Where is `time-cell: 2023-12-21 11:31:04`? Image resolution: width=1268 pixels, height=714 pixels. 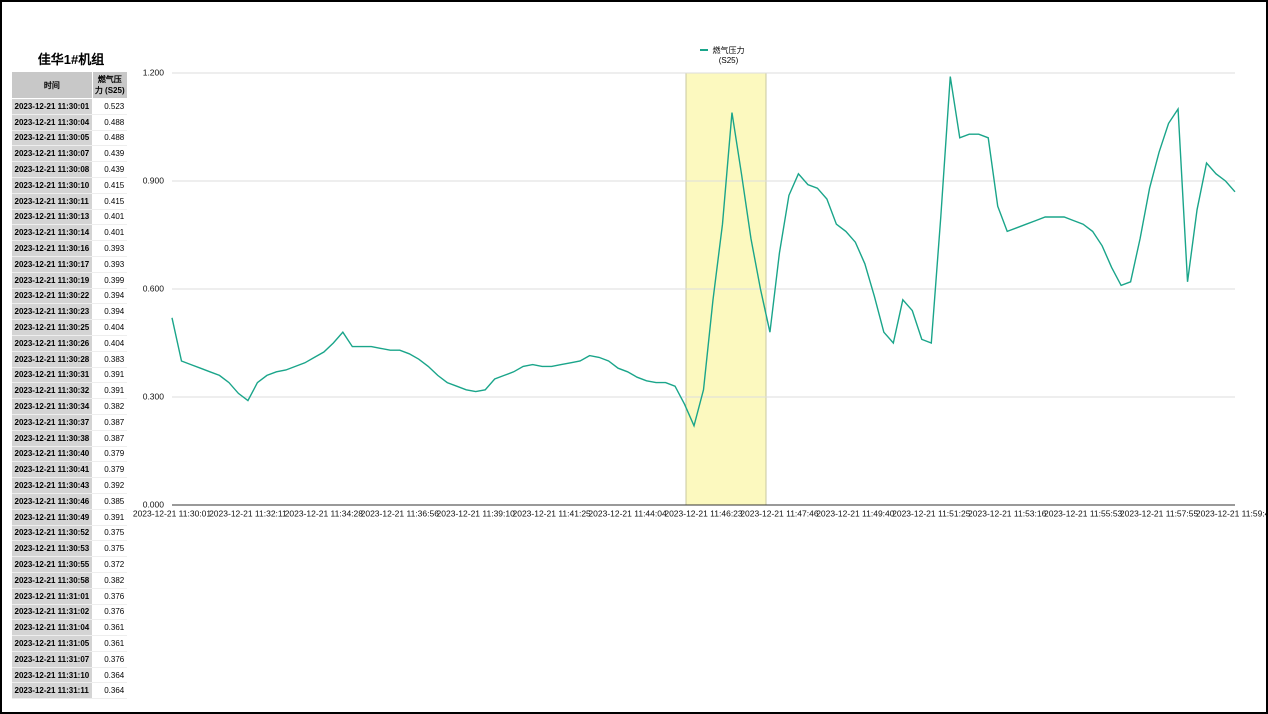 time-cell: 2023-12-21 11:31:04 is located at coordinates (52, 628).